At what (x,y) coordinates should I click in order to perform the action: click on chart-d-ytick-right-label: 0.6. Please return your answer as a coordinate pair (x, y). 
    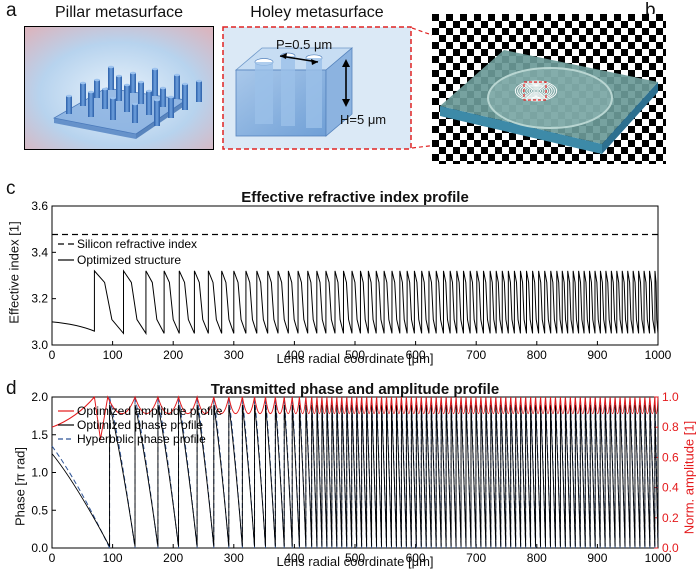
    Looking at the image, I should click on (670, 457).